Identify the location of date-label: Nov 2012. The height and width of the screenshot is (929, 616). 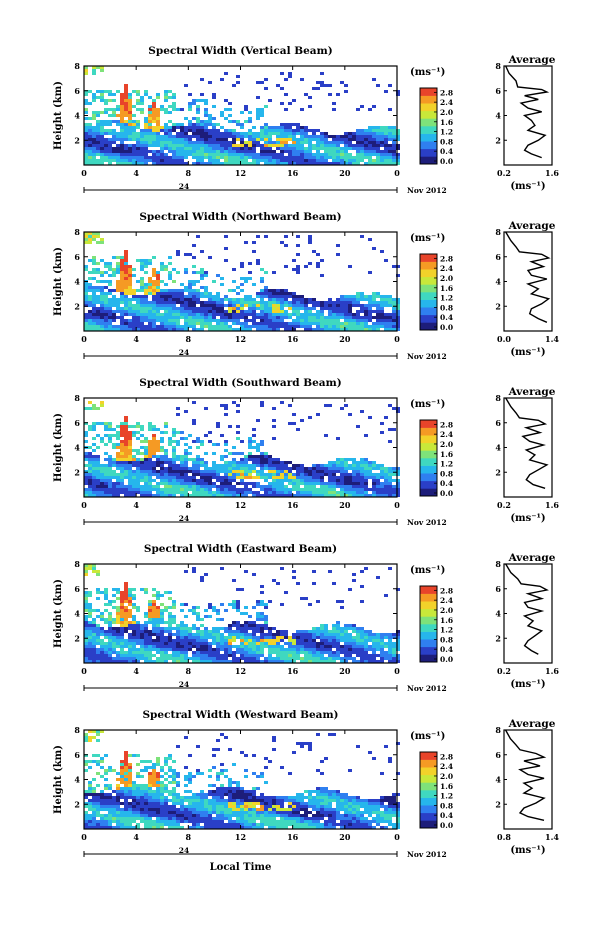
(427, 522).